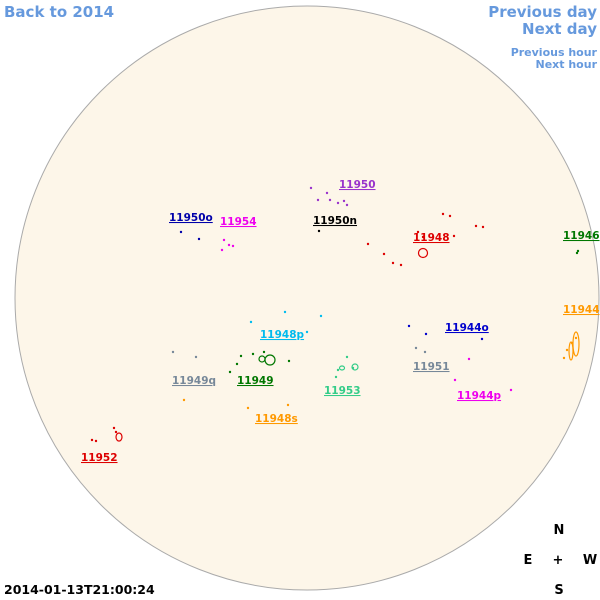 Image resolution: width=600 pixels, height=600 pixels. I want to click on compass-center: +, so click(558, 560).